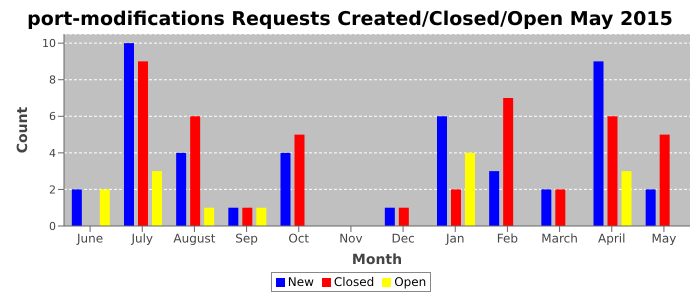  Describe the element at coordinates (49, 43) in the screenshot. I see `y-tick-label: 10` at that location.